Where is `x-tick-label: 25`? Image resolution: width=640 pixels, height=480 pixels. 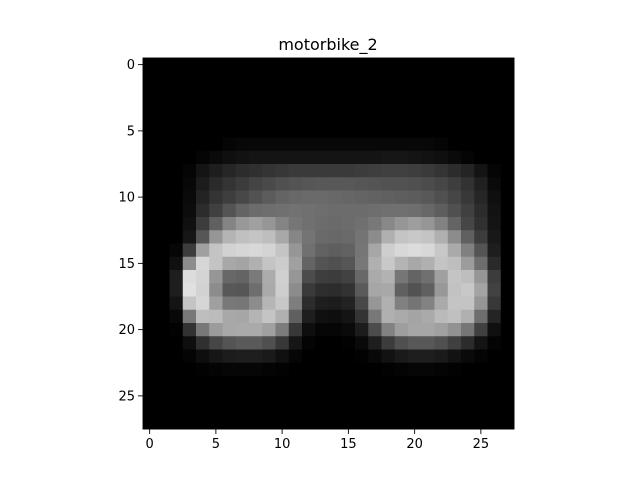 x-tick-label: 25 is located at coordinates (481, 444).